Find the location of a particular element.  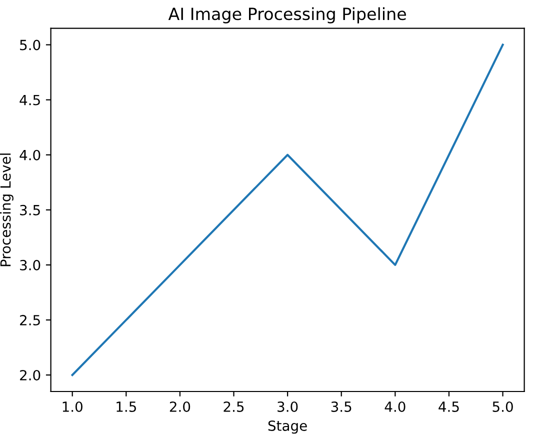

chart-title: AI Image Processing Pipeline is located at coordinates (287, 15).